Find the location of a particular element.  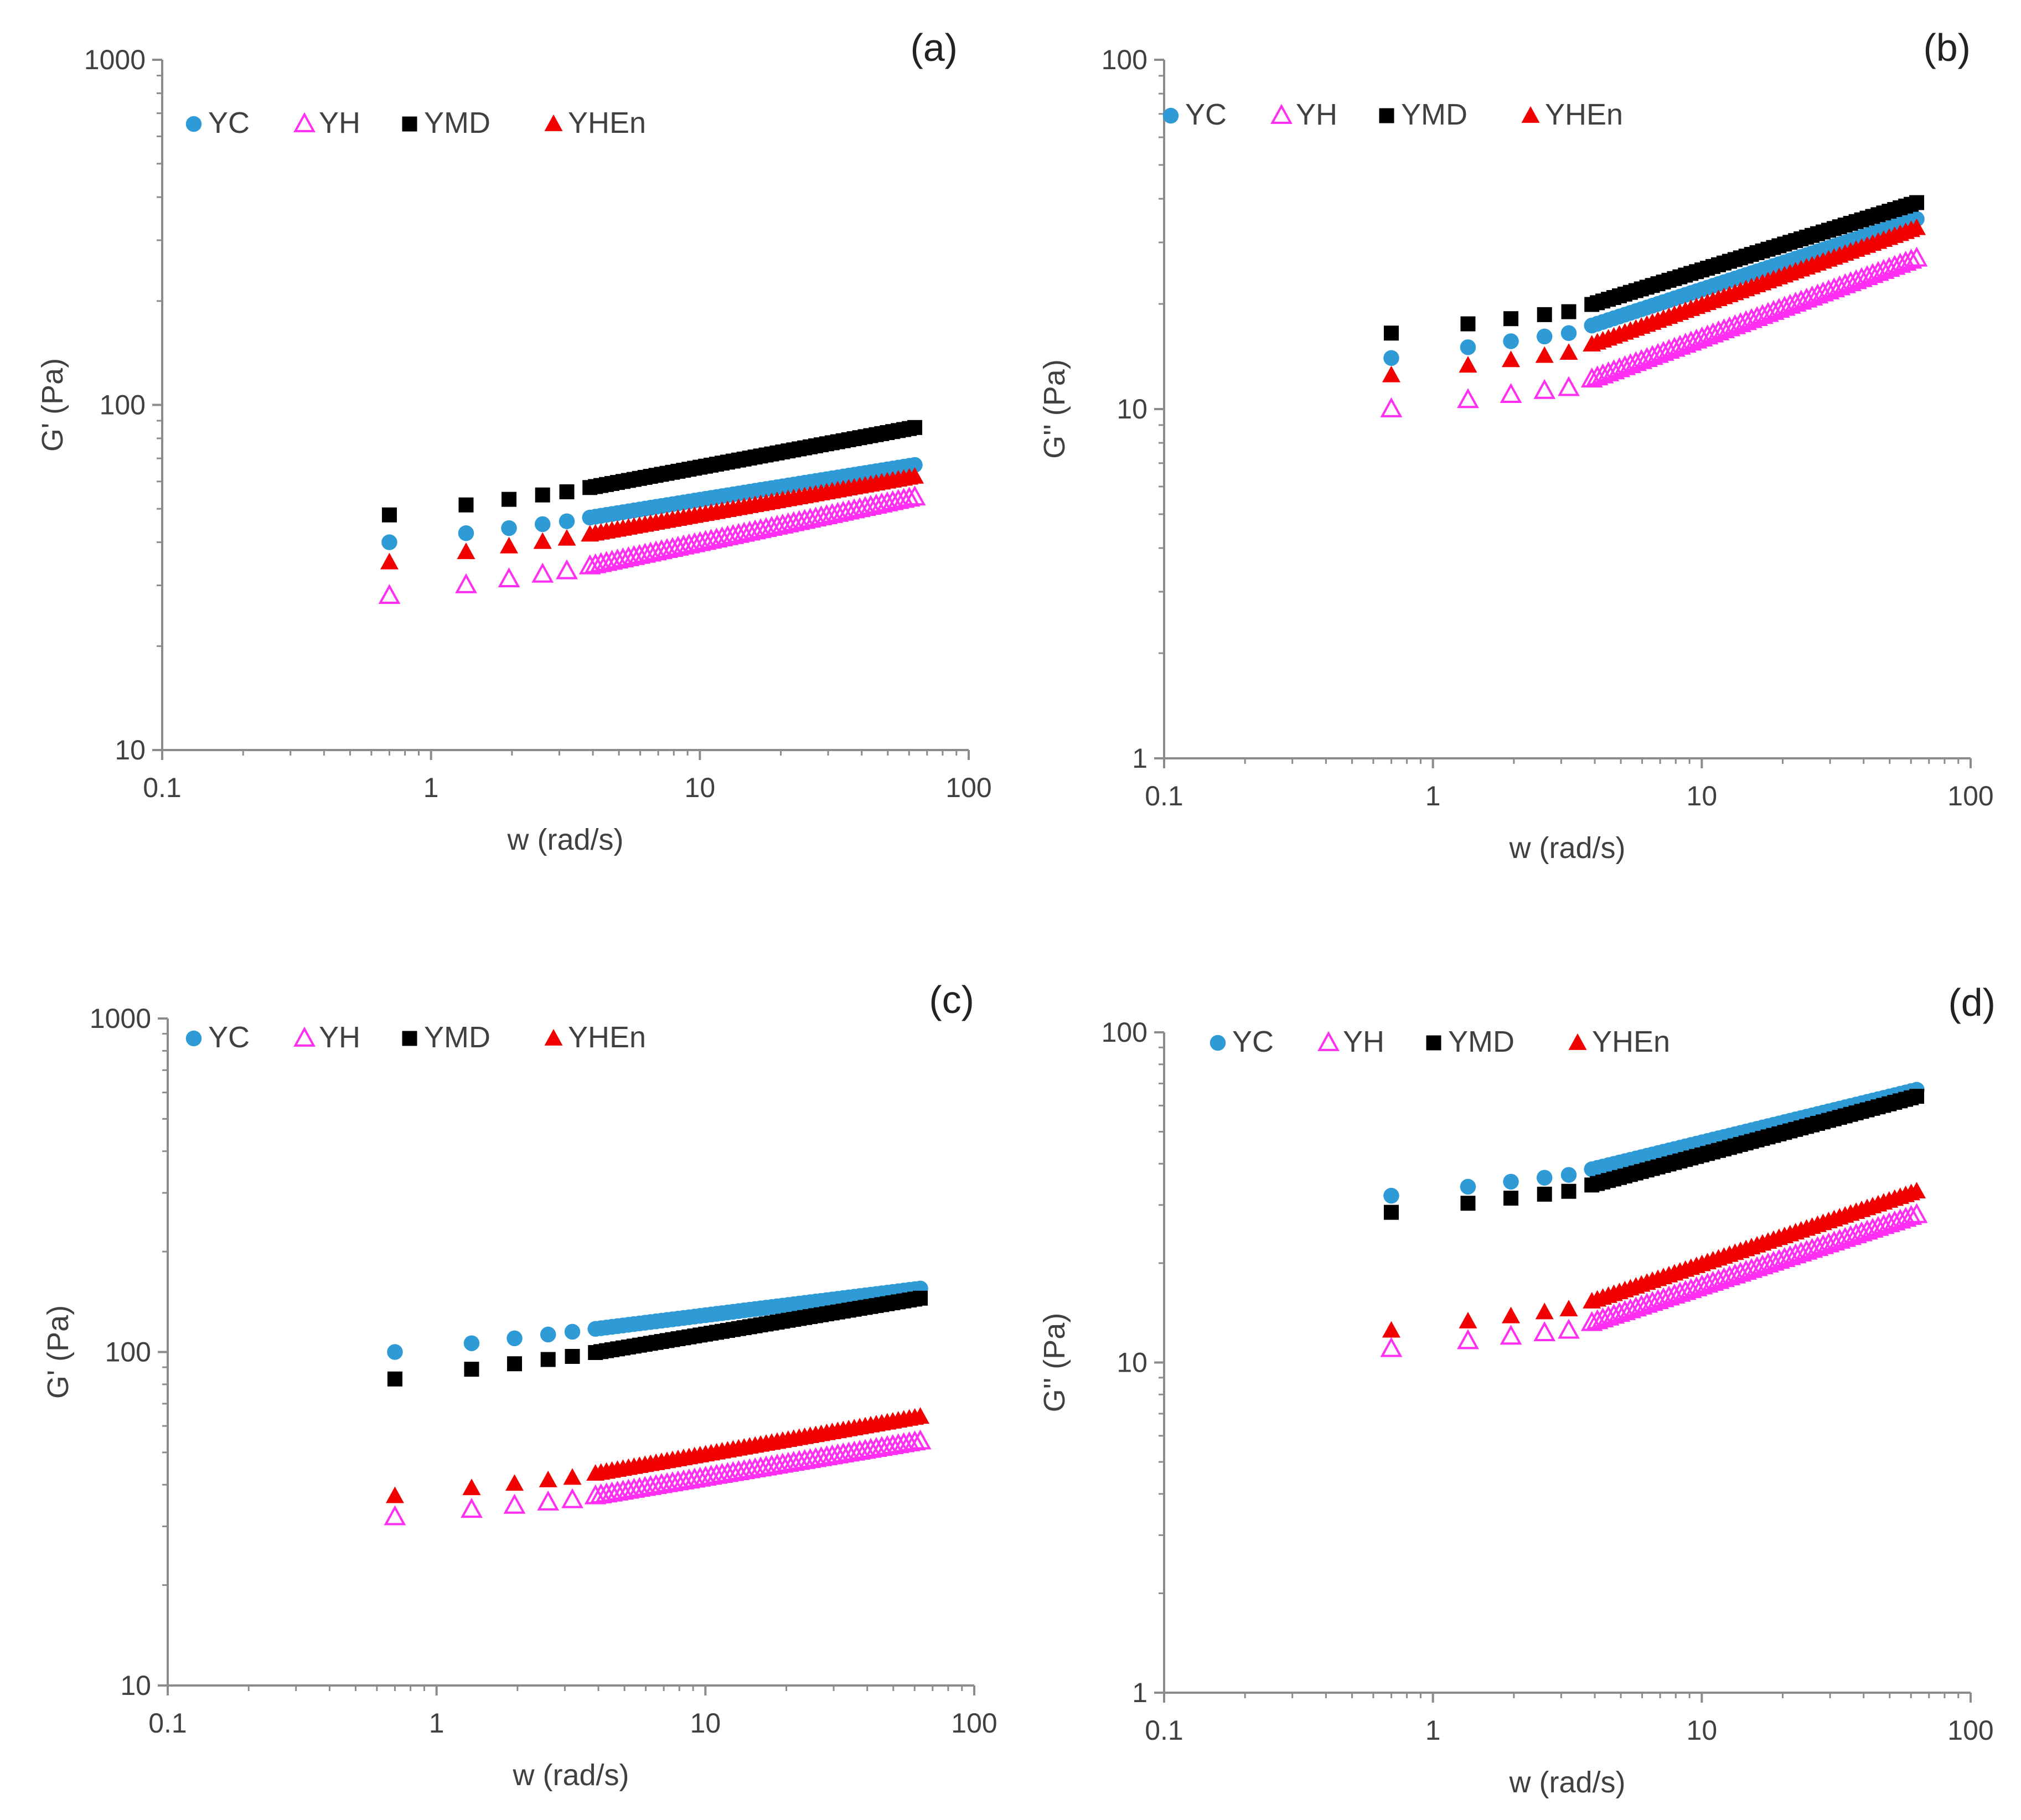

panel-label: (c) is located at coordinates (951, 1000).